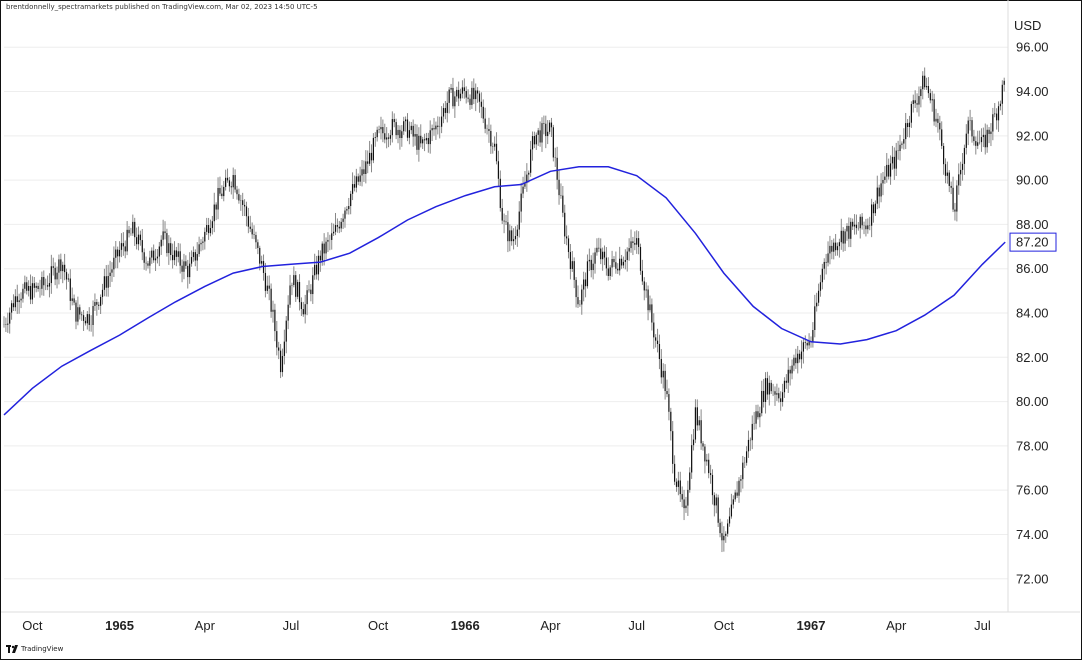 The image size is (1082, 660). I want to click on x-tick-label: 1967, so click(811, 625).